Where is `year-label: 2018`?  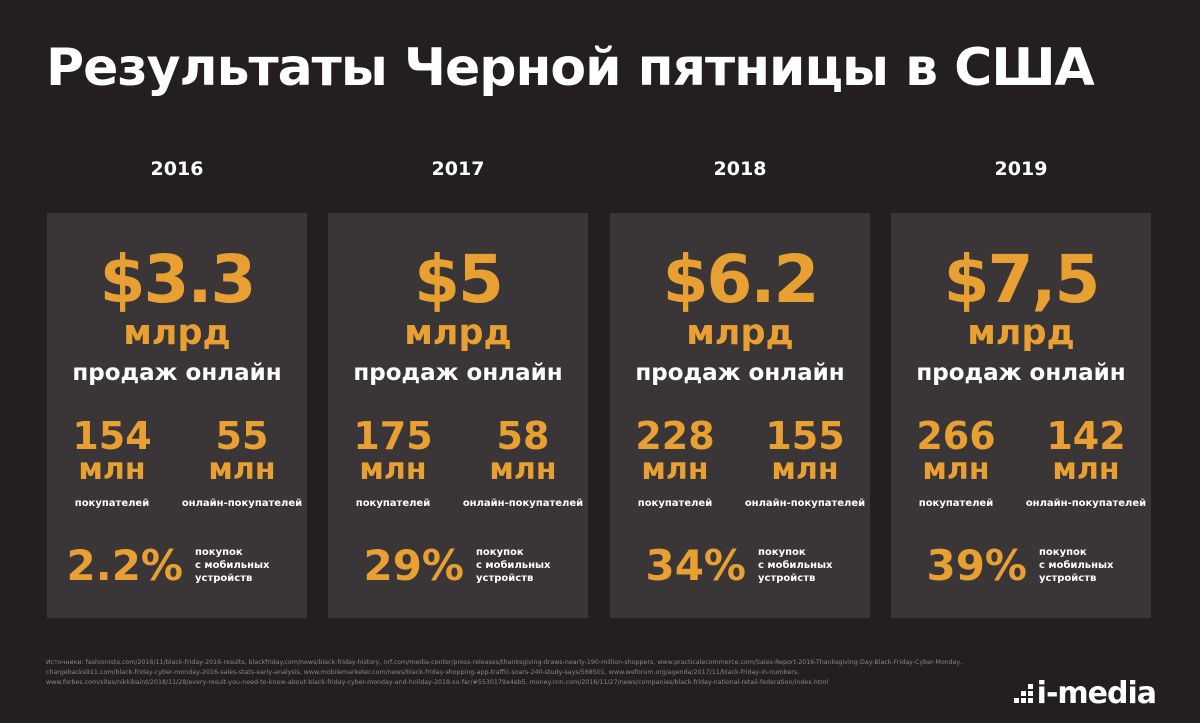 year-label: 2018 is located at coordinates (740, 169).